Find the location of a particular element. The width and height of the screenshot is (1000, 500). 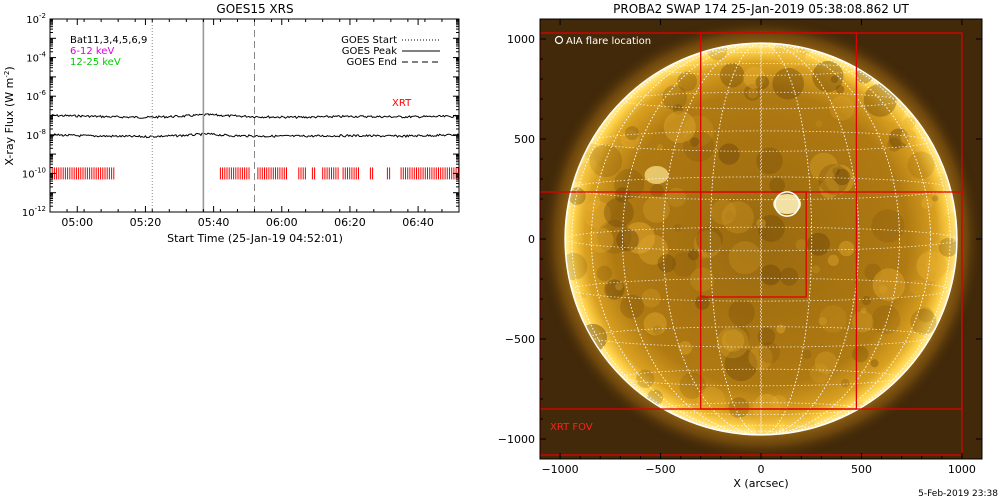

swap-x-tick-label: 500 is located at coordinates (861, 469).